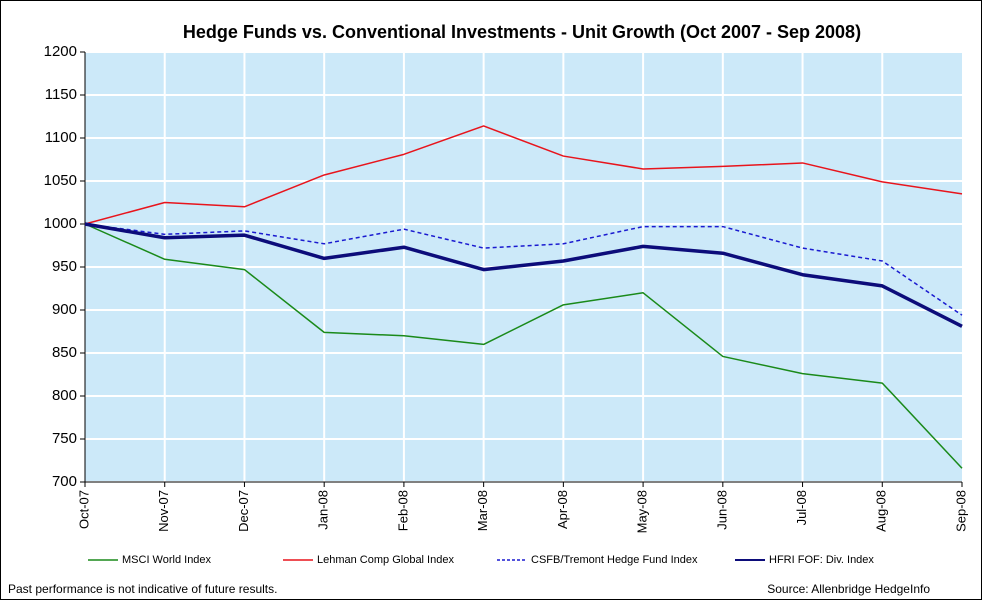 The height and width of the screenshot is (601, 983). What do you see at coordinates (163, 511) in the screenshot?
I see `x-tick-label: Nov-07` at bounding box center [163, 511].